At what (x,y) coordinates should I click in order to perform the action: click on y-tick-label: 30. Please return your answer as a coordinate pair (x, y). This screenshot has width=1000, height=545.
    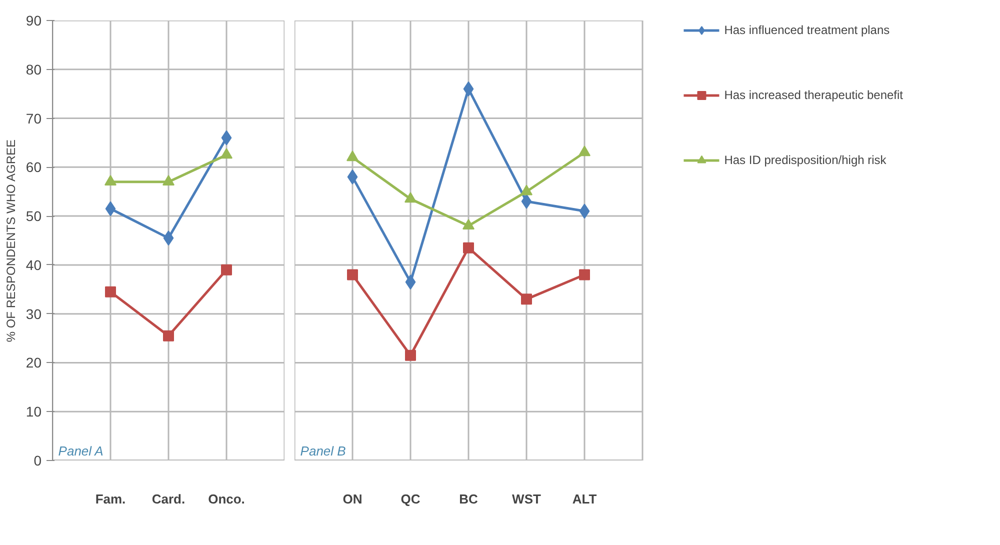
    Looking at the image, I should click on (34, 314).